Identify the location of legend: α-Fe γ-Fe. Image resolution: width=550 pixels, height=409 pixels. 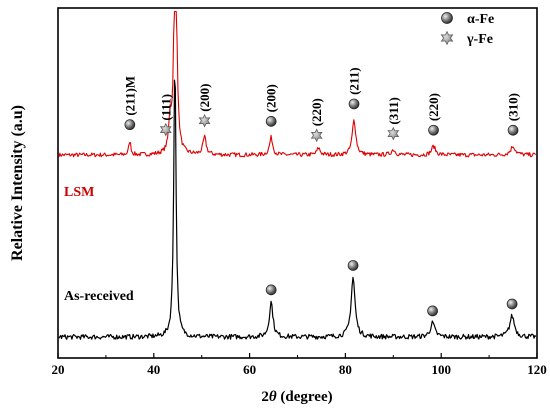
(467, 29).